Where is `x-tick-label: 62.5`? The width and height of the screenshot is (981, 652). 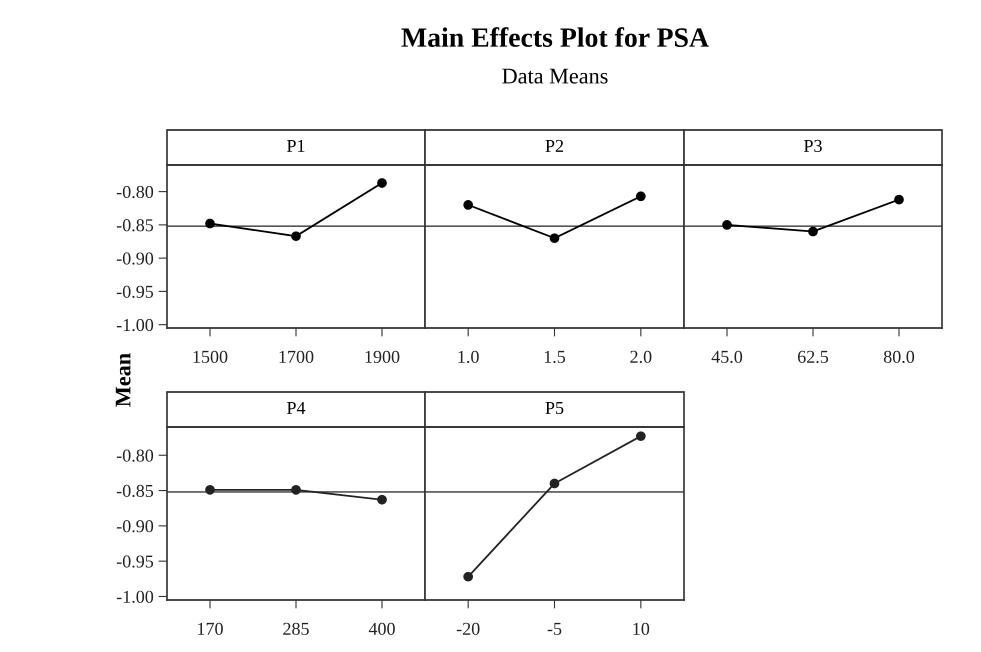 x-tick-label: 62.5 is located at coordinates (813, 357).